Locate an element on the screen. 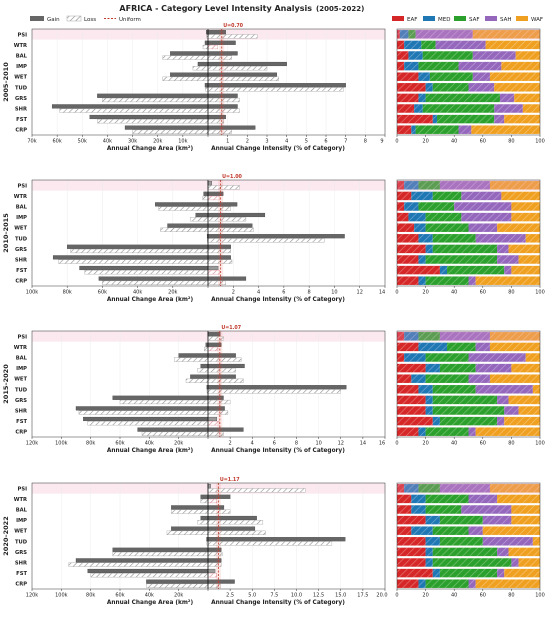 The image size is (550, 617). stack-tick-label: 0 is located at coordinates (396, 444).